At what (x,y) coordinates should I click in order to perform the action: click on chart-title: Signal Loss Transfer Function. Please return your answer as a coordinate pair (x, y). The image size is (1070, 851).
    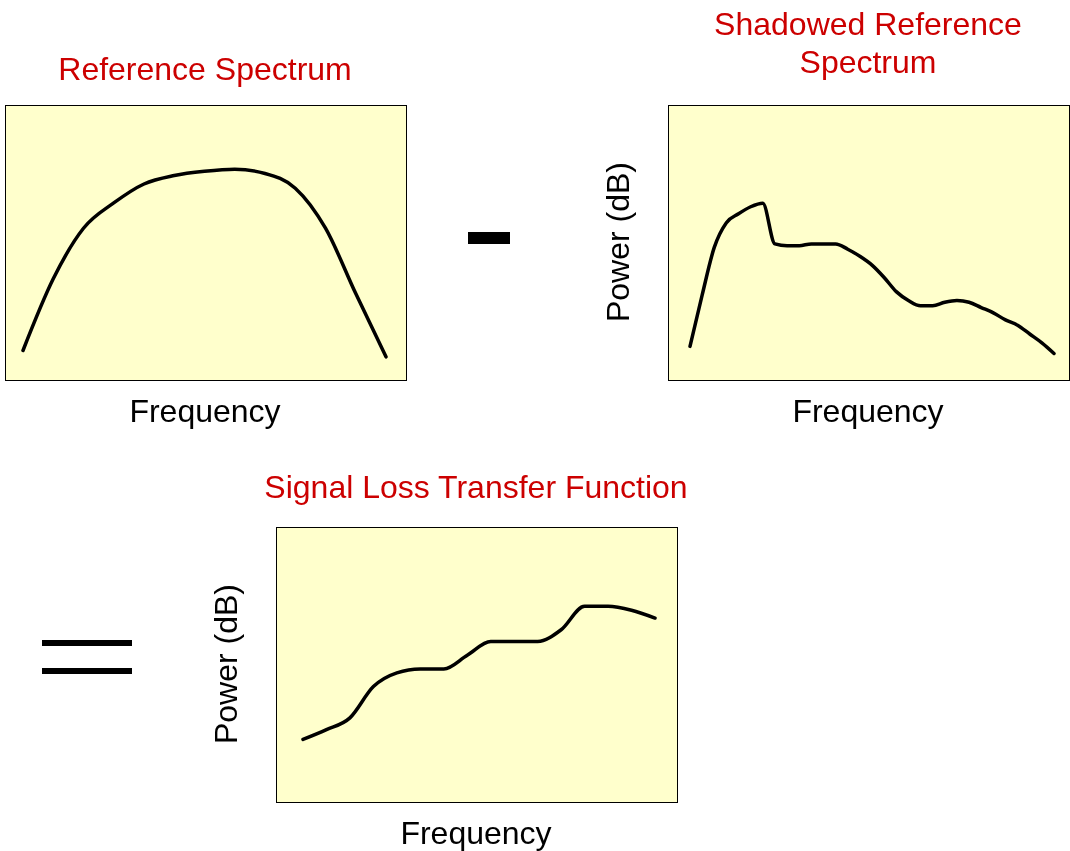
    Looking at the image, I should click on (476, 487).